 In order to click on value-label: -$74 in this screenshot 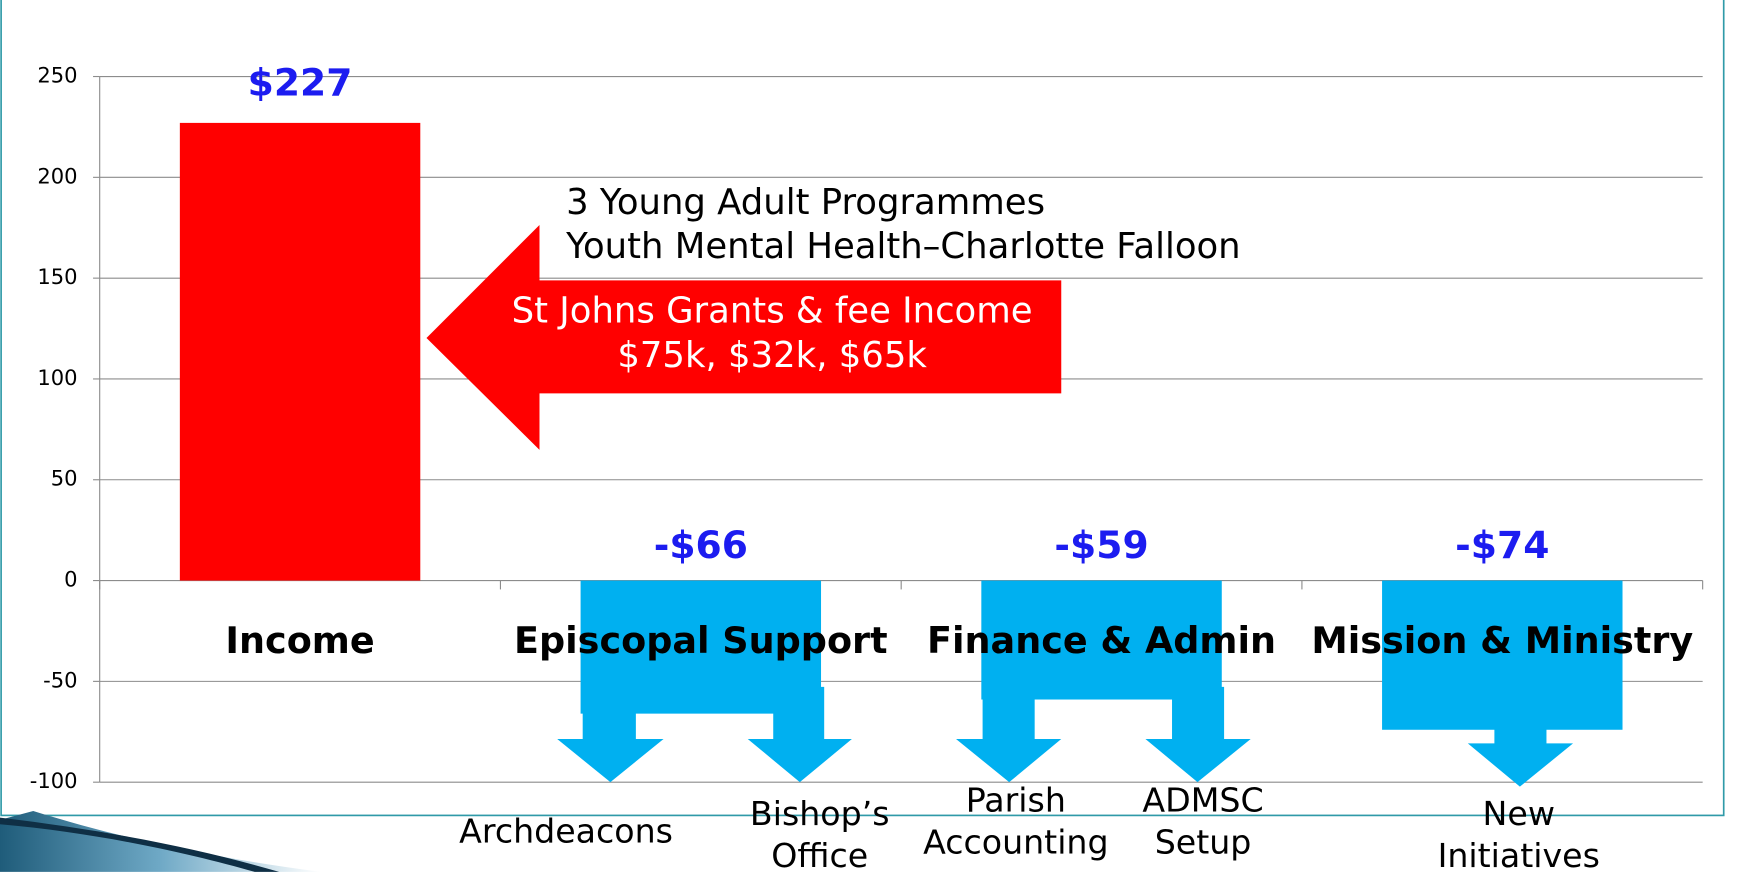, I will do `click(1502, 545)`.